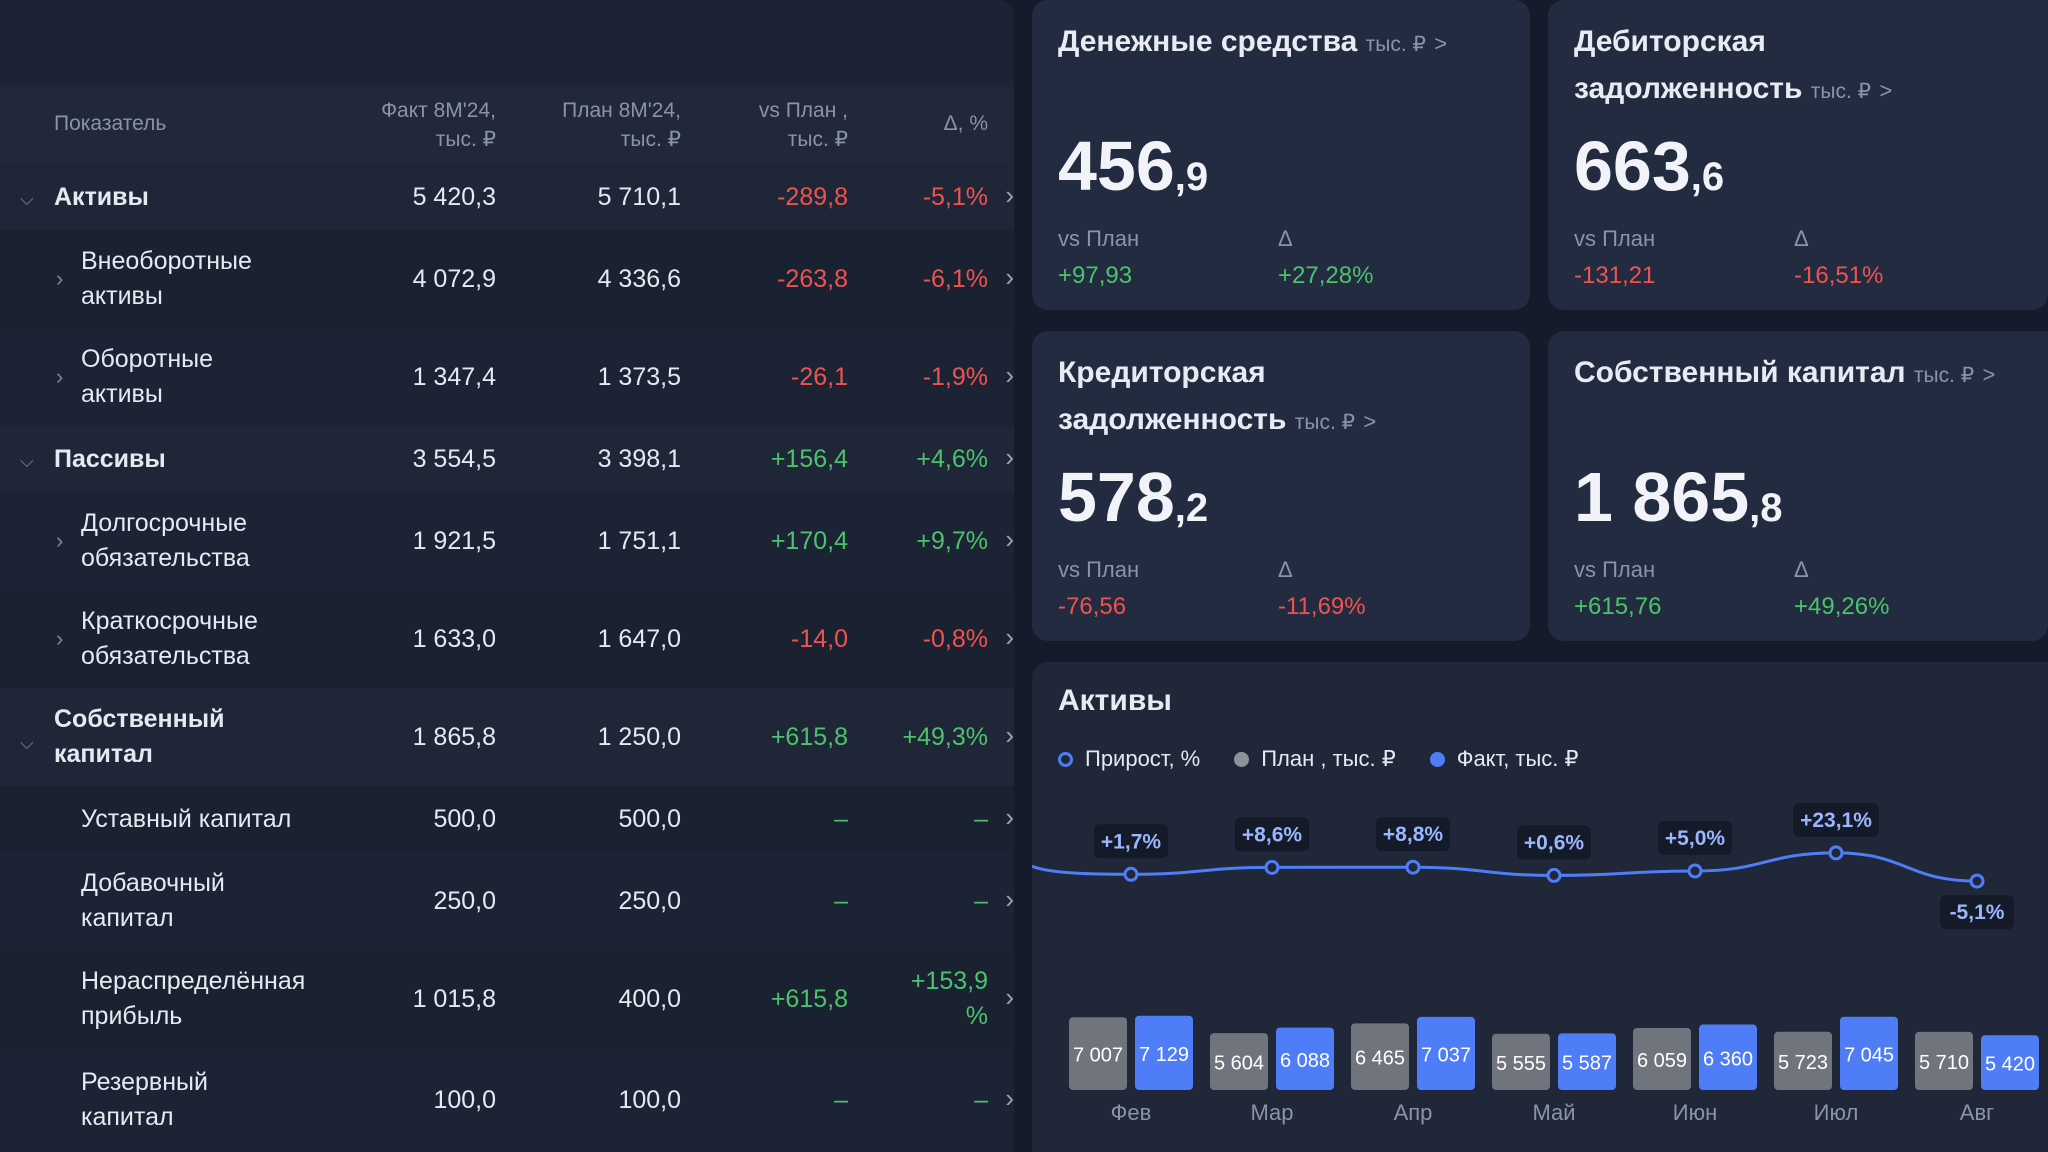  I want to click on table-row: Уставный капитал 500,0 500,0– – ›, so click(507, 819).